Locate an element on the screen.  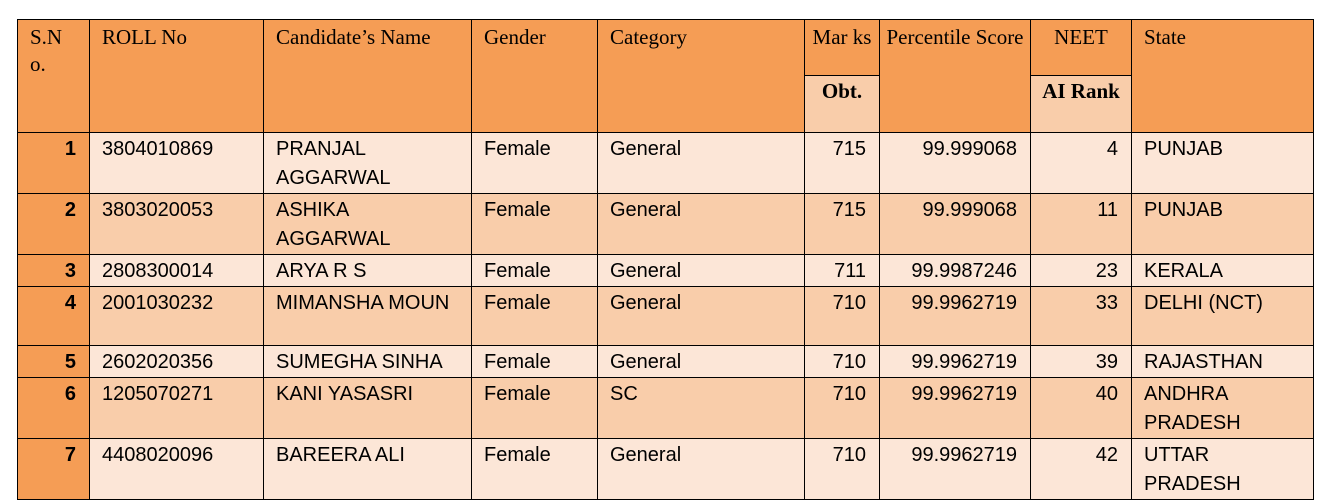
rank-cell: 11 is located at coordinates (1081, 224).